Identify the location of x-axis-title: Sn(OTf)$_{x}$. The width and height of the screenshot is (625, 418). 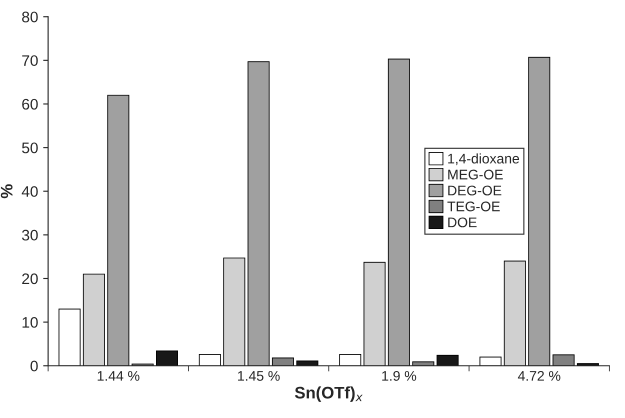
(328, 394).